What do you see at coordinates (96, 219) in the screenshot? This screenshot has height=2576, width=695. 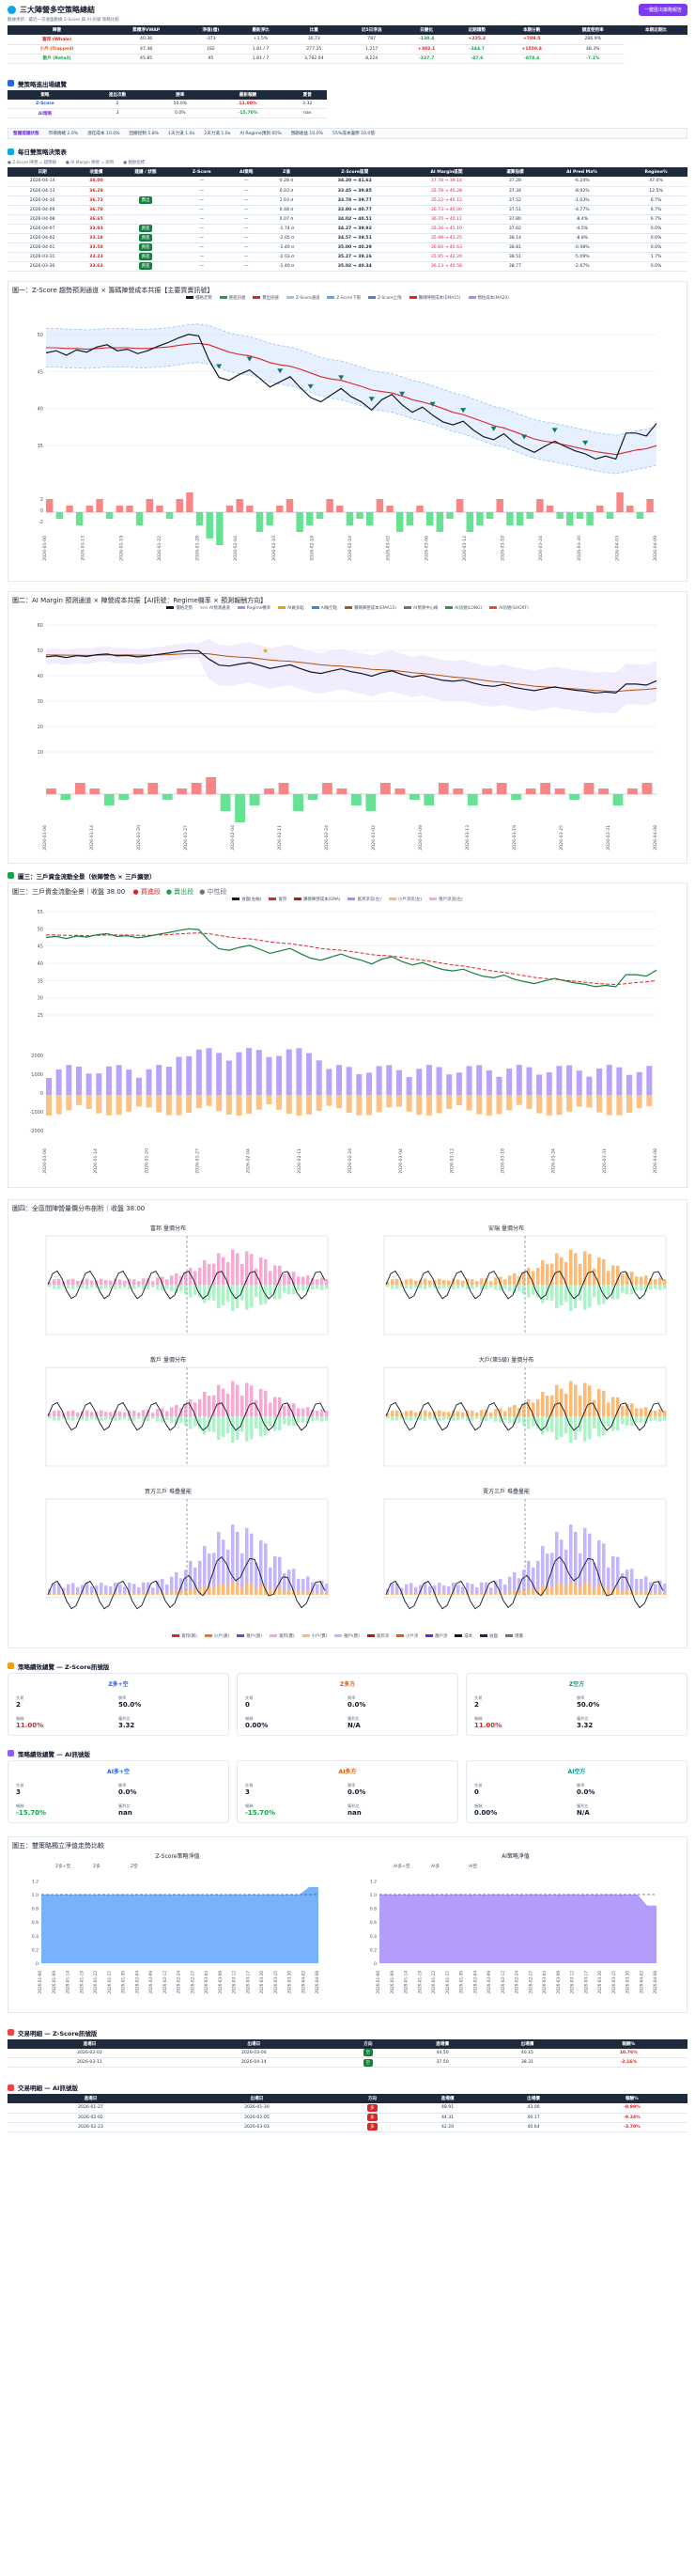 I see `price-cell: 36.65` at bounding box center [96, 219].